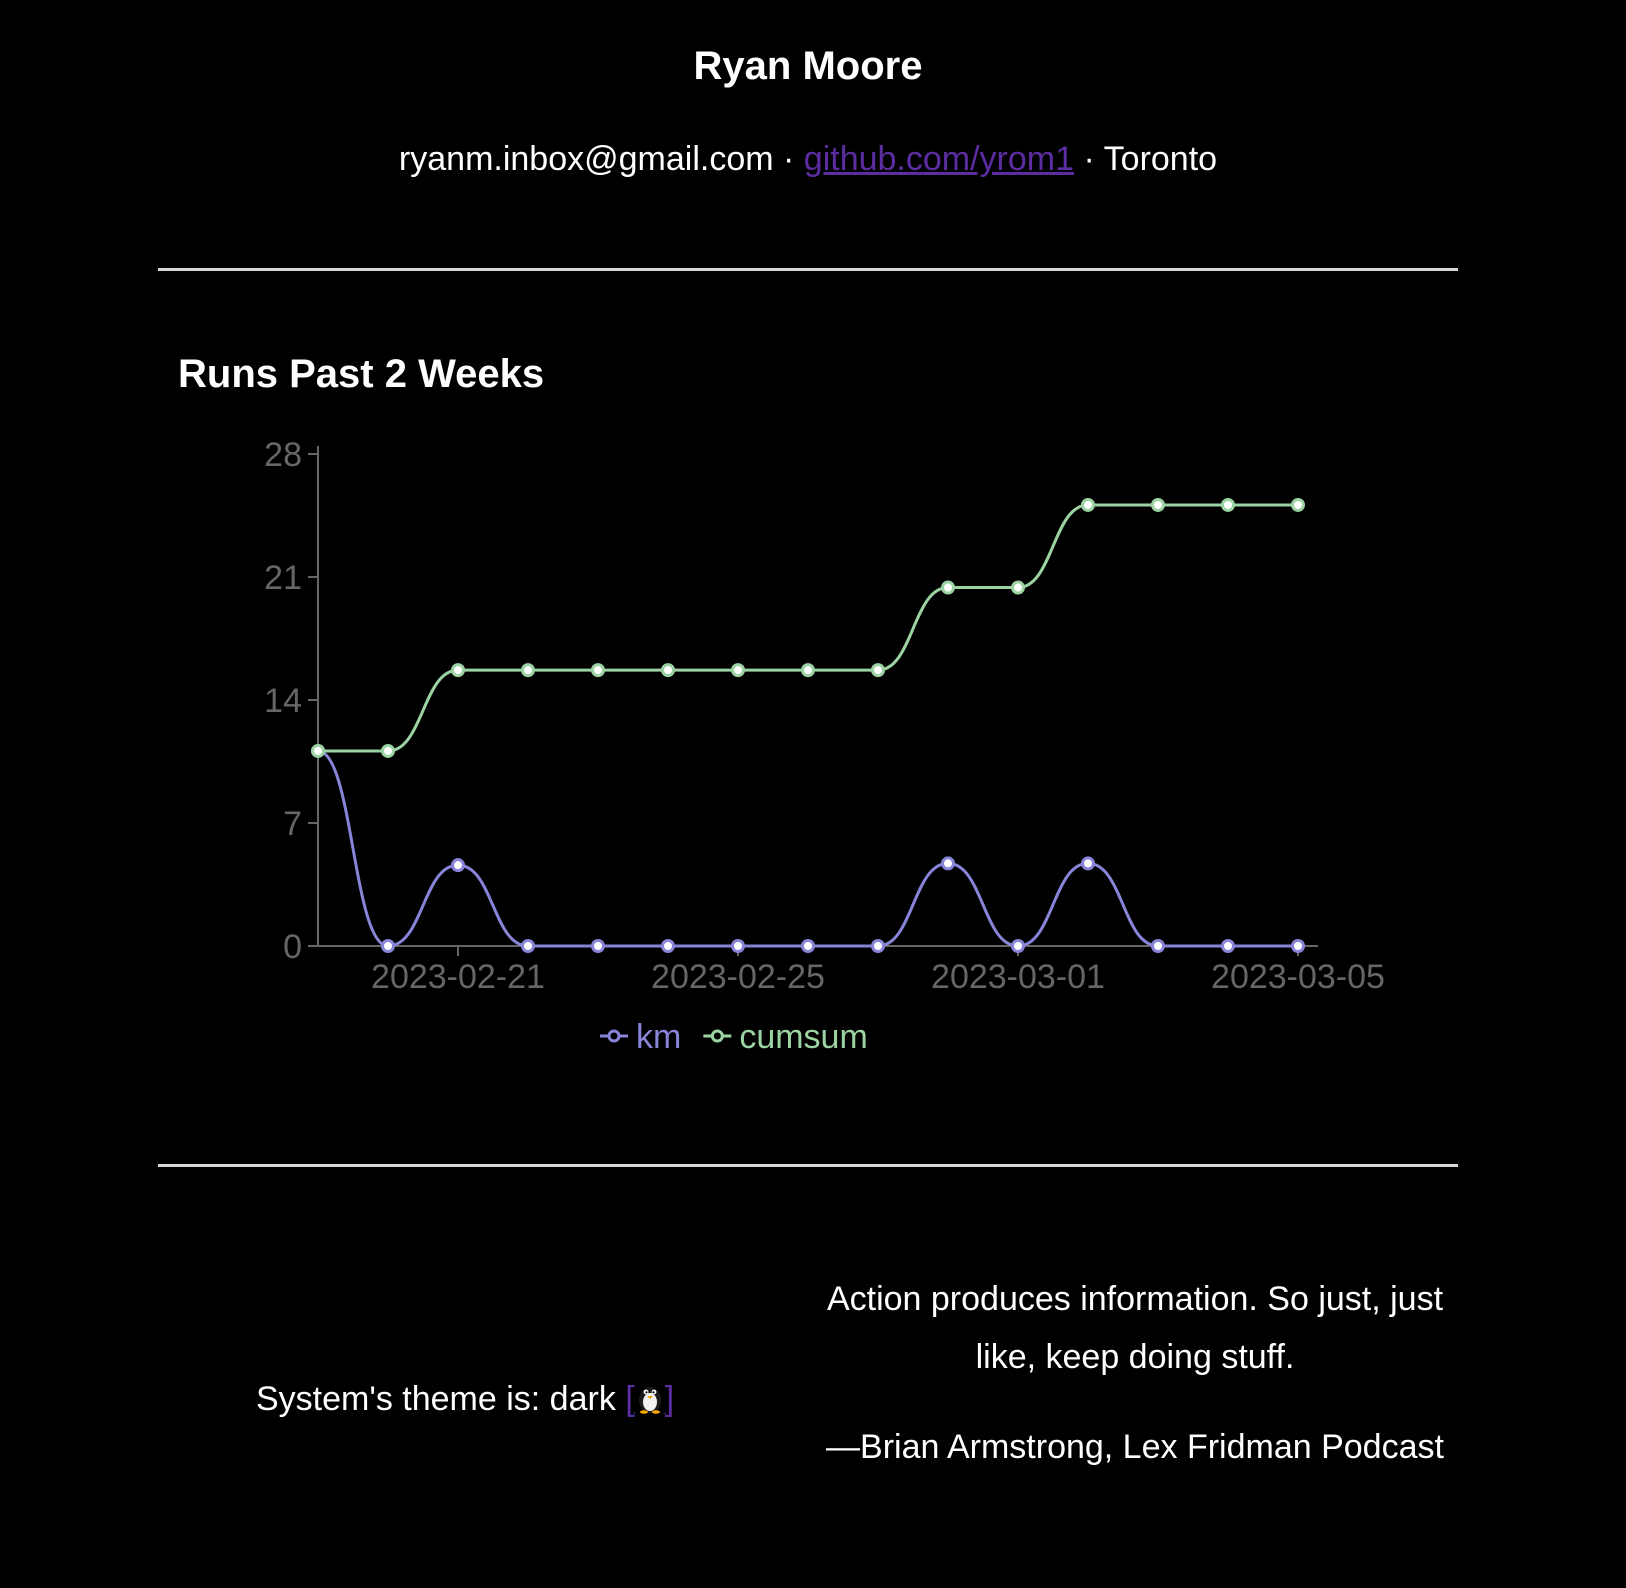 The width and height of the screenshot is (1626, 1588). What do you see at coordinates (803, 1037) in the screenshot?
I see `legend-label-cumsum: cumsum` at bounding box center [803, 1037].